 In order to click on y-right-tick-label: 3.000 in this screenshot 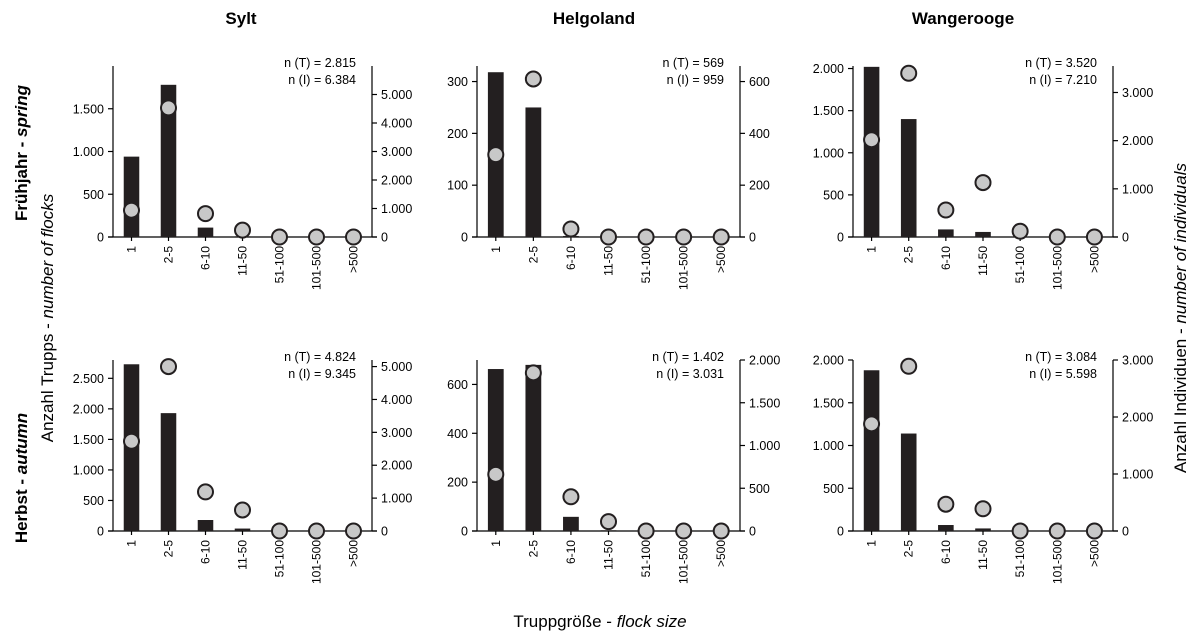, I will do `click(1137, 93)`.